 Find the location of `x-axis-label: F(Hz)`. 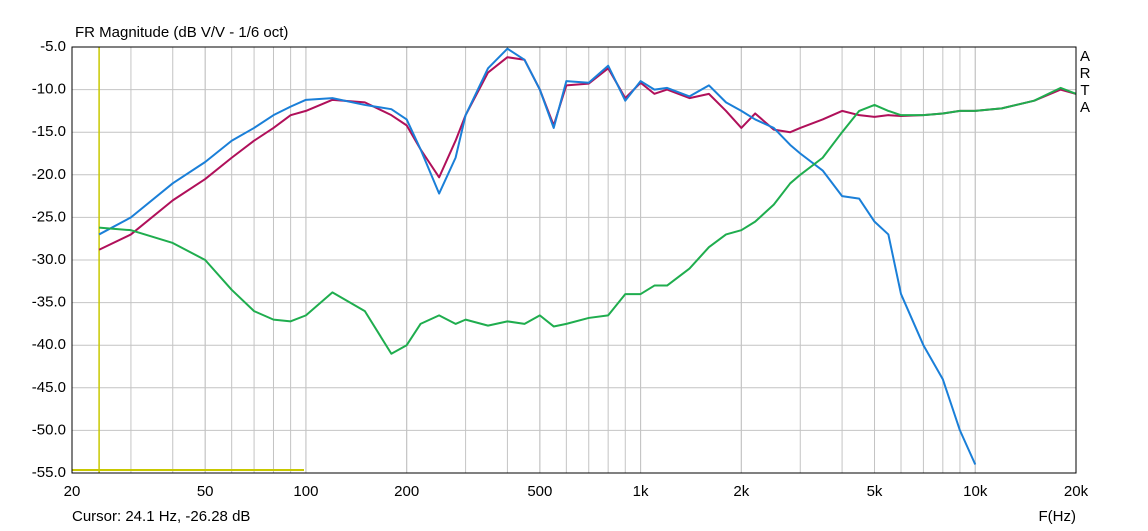

x-axis-label: F(Hz) is located at coordinates (1058, 516).